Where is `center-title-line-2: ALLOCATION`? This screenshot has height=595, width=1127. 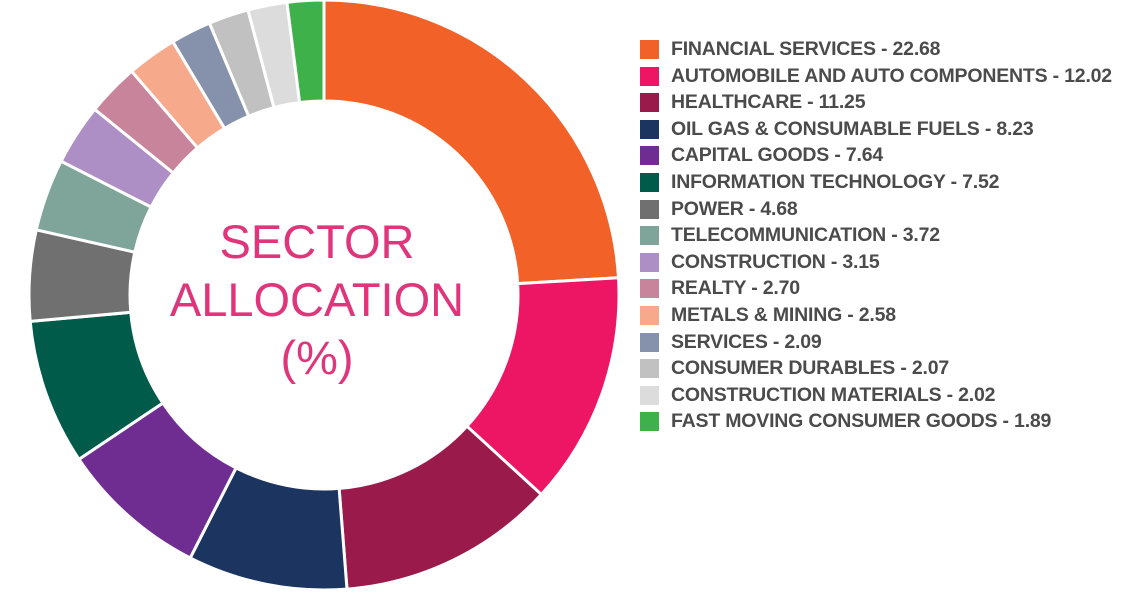 center-title-line-2: ALLOCATION is located at coordinates (317, 299).